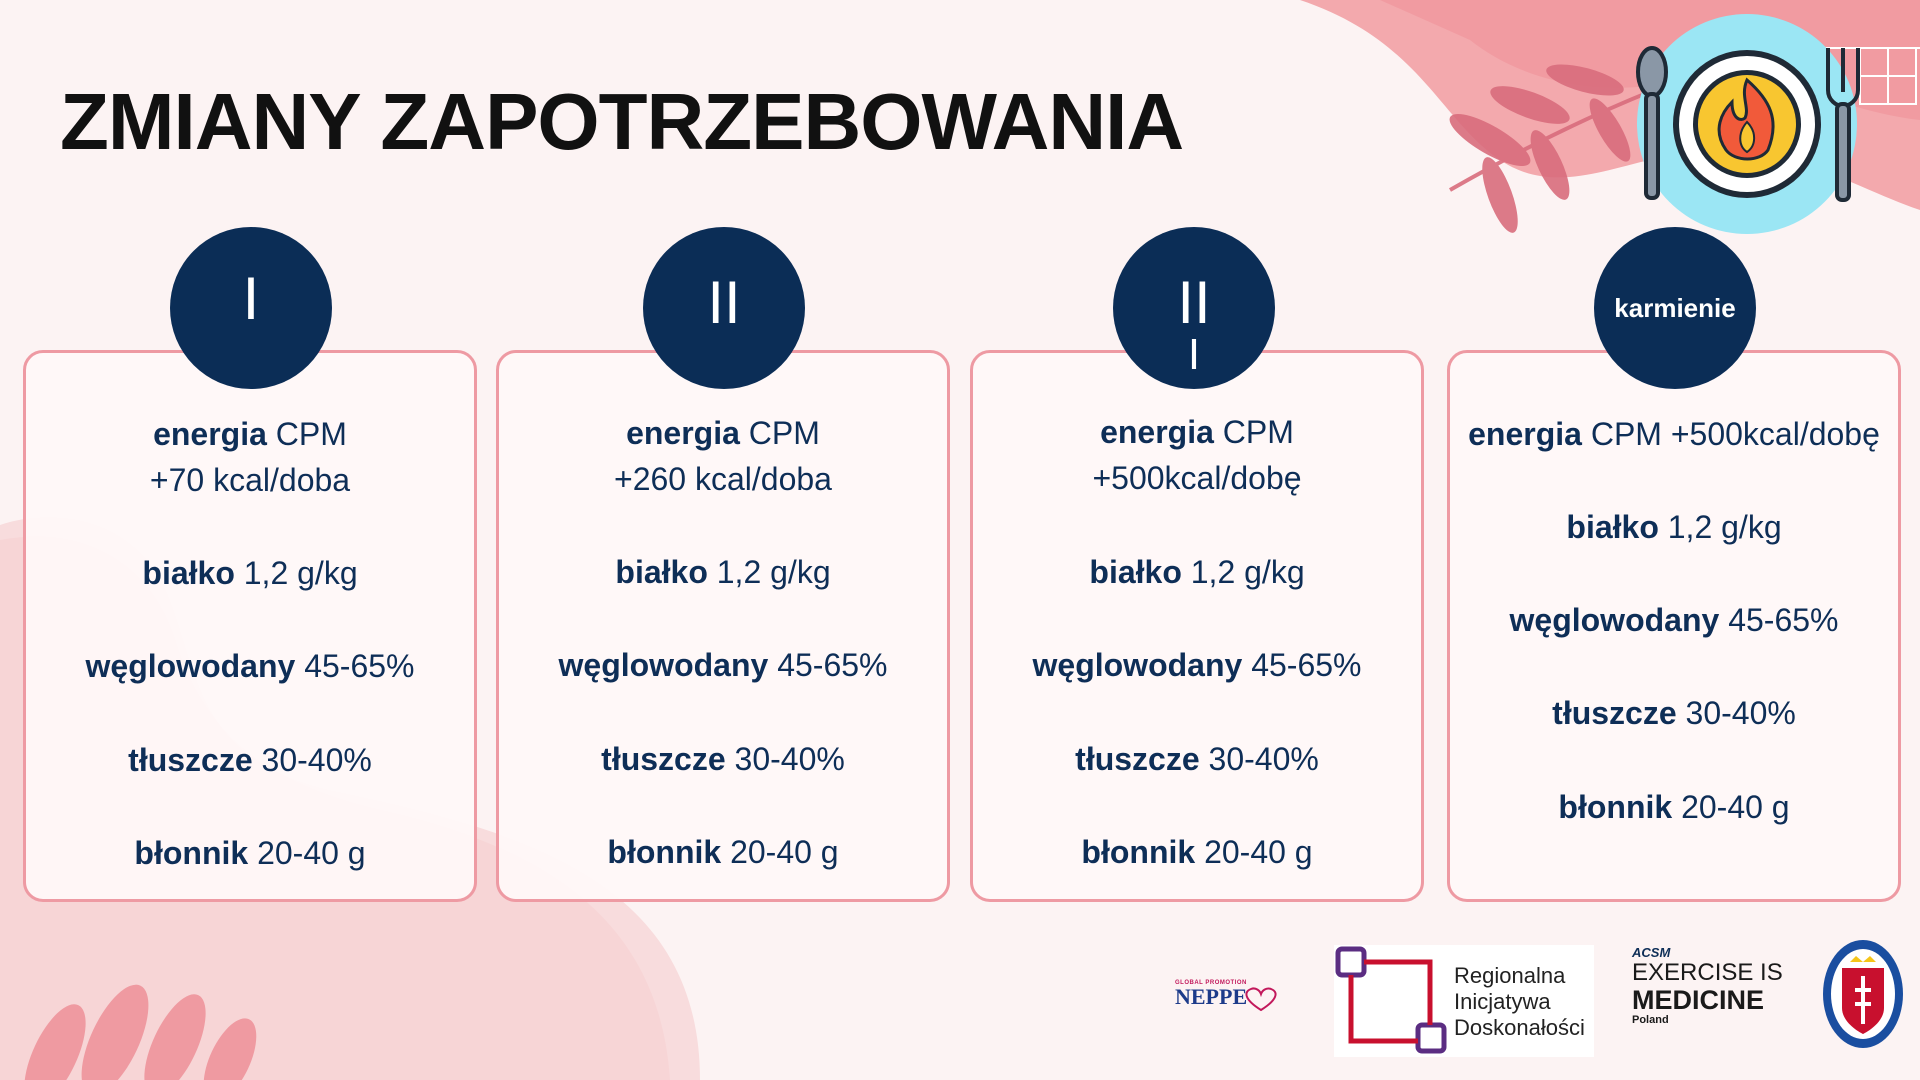 This screenshot has width=1920, height=1080. What do you see at coordinates (1843, 125) in the screenshot?
I see `fork-icon` at bounding box center [1843, 125].